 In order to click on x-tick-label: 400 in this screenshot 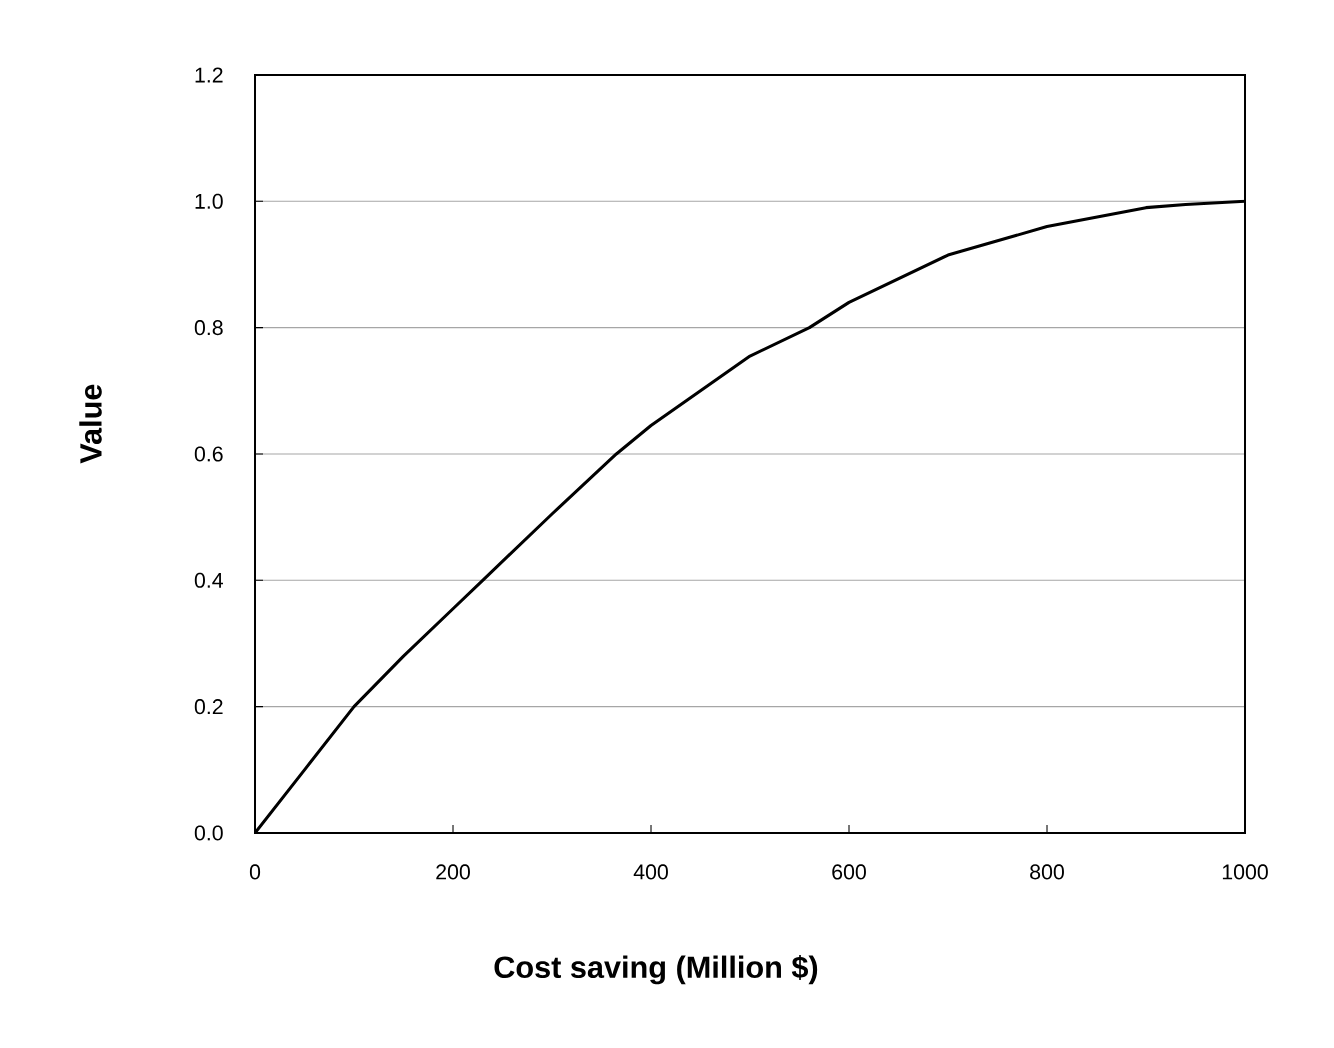, I will do `click(650, 872)`.